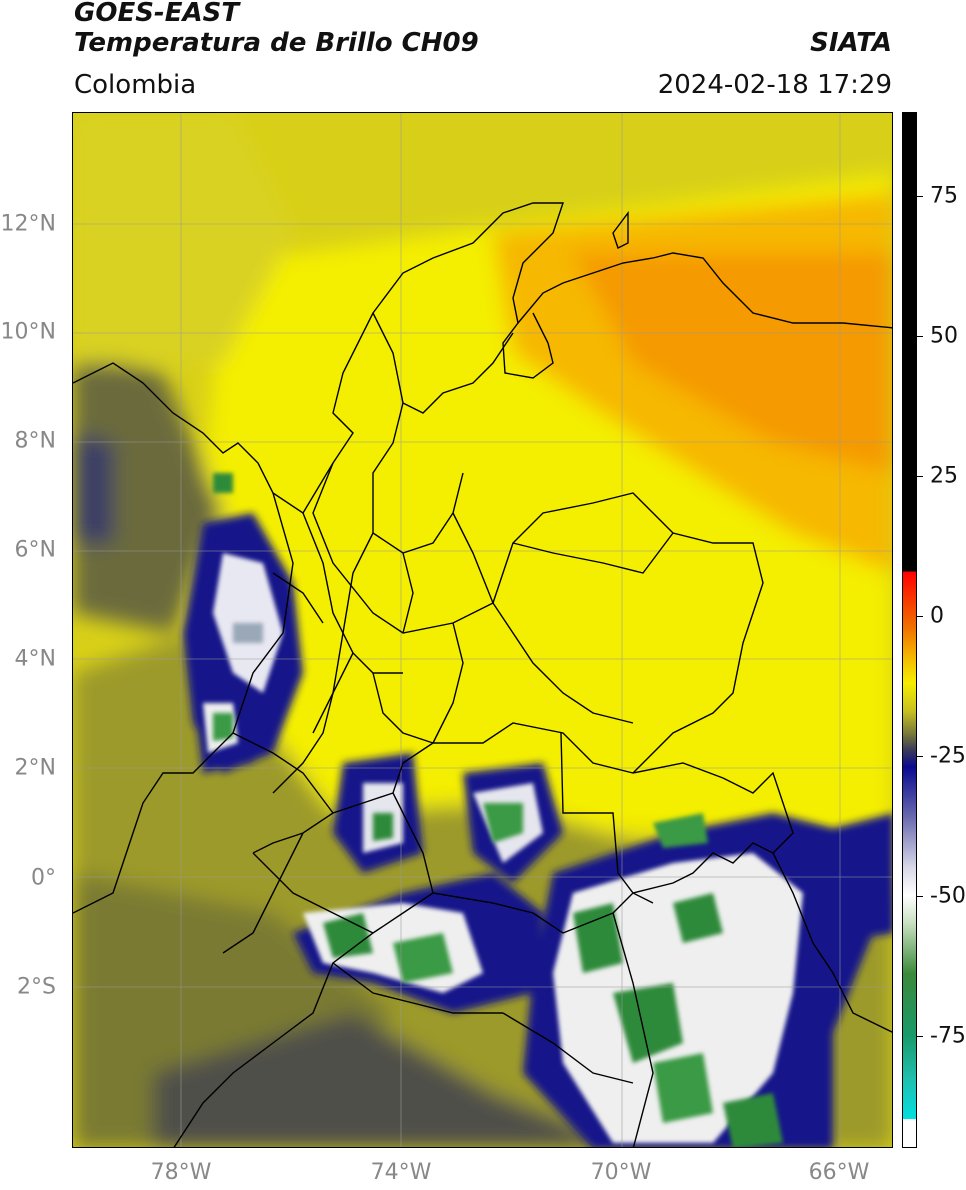  I want to click on lat-label-10n: 10°N, so click(28, 332).